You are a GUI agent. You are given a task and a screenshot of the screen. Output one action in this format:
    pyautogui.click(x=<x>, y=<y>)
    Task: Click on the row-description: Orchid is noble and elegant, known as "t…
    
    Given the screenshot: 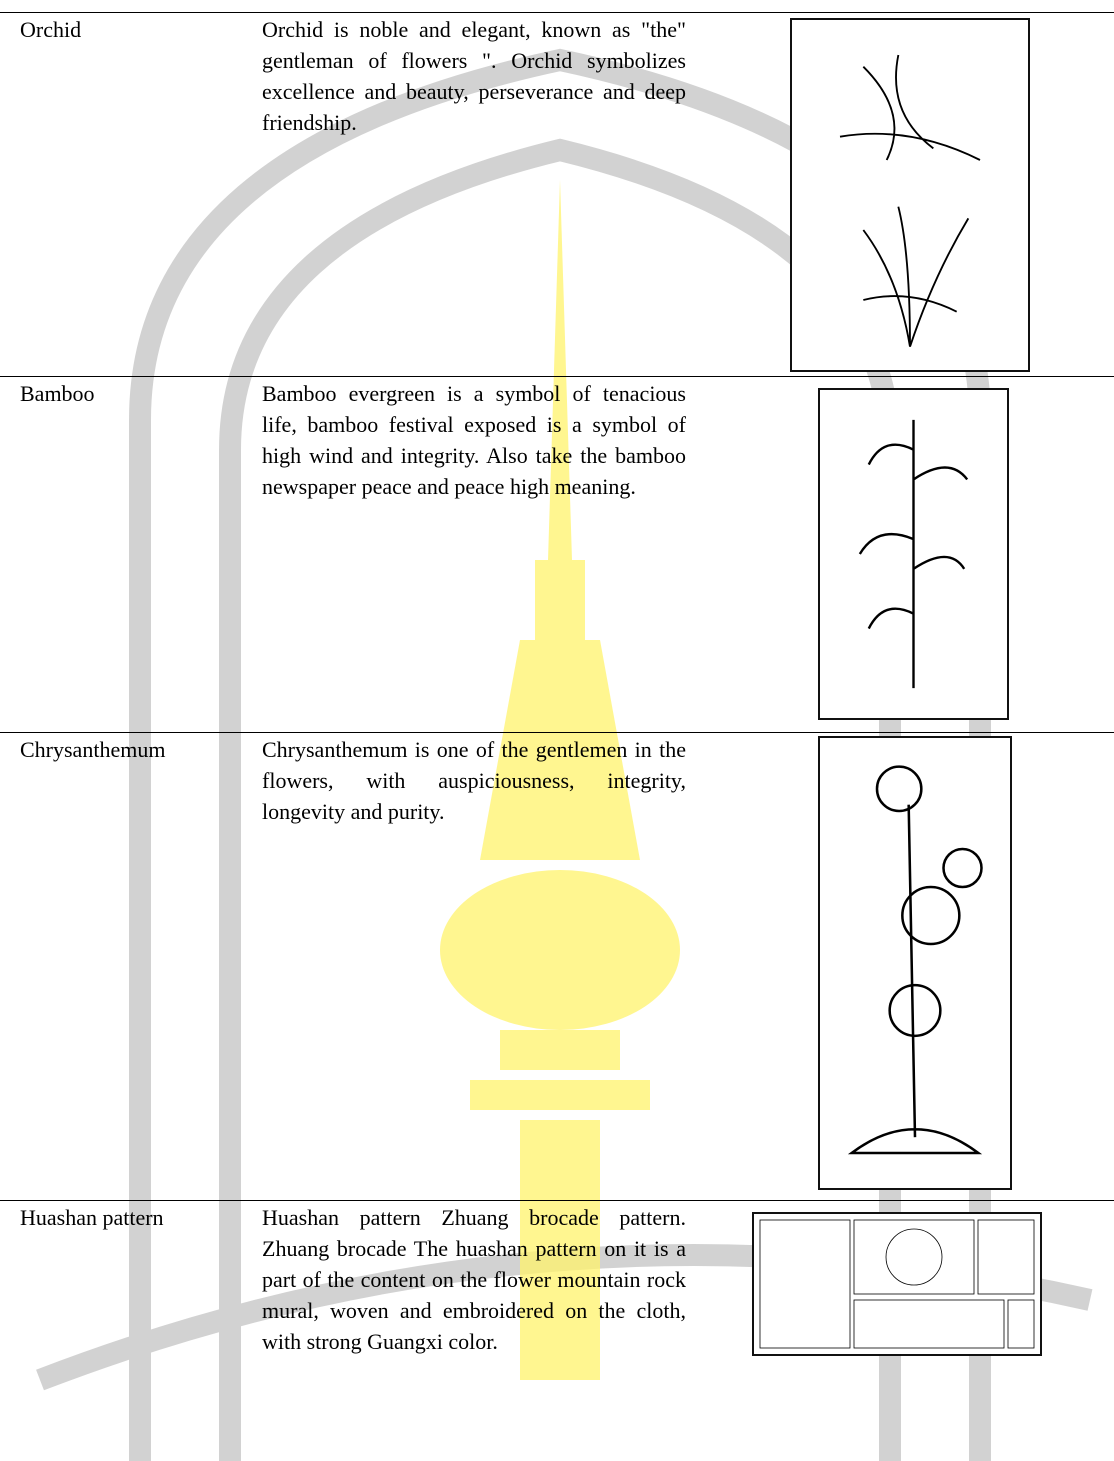 What is the action you would take?
    pyautogui.click(x=474, y=76)
    